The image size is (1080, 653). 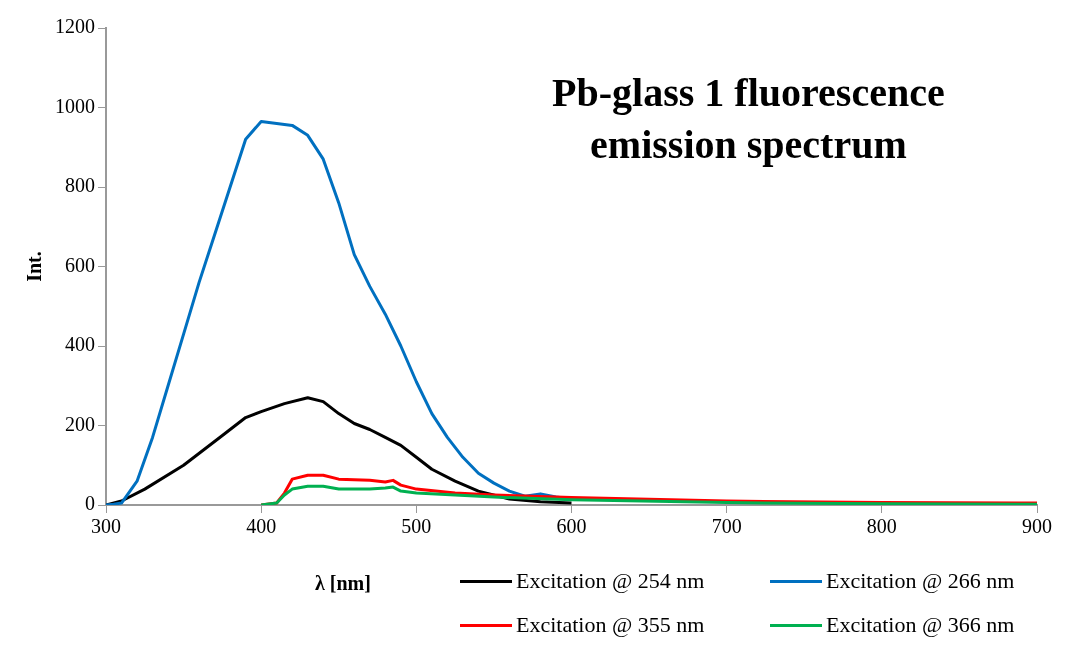 I want to click on x-tick-label: 800, so click(x=881, y=526).